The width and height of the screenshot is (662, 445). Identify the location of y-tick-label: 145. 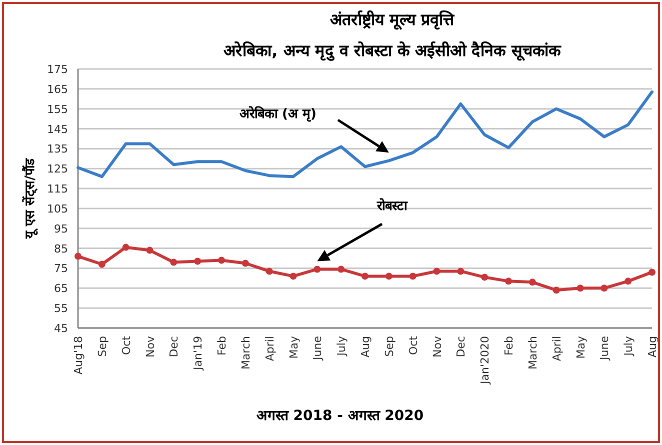
(57, 129).